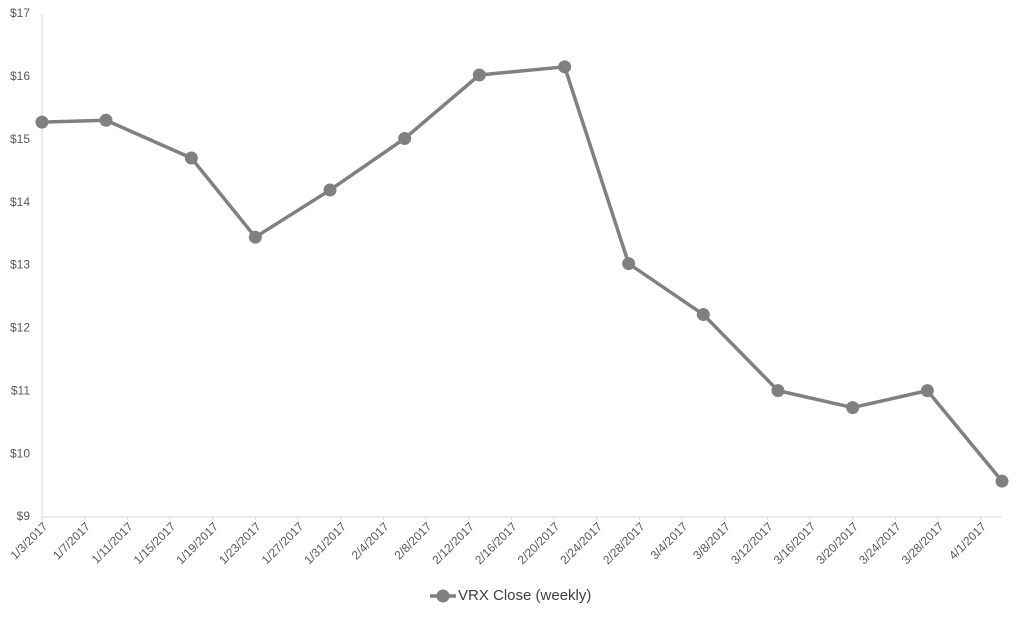 The height and width of the screenshot is (618, 1024). What do you see at coordinates (20, 328) in the screenshot?
I see `y-tick-label: $12` at bounding box center [20, 328].